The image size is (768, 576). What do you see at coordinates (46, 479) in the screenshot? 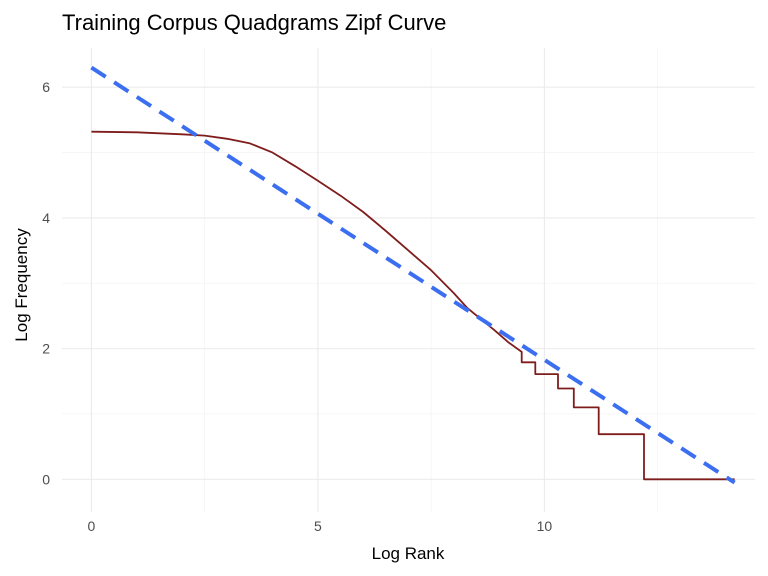
I see `y-tick-label: 0` at bounding box center [46, 479].